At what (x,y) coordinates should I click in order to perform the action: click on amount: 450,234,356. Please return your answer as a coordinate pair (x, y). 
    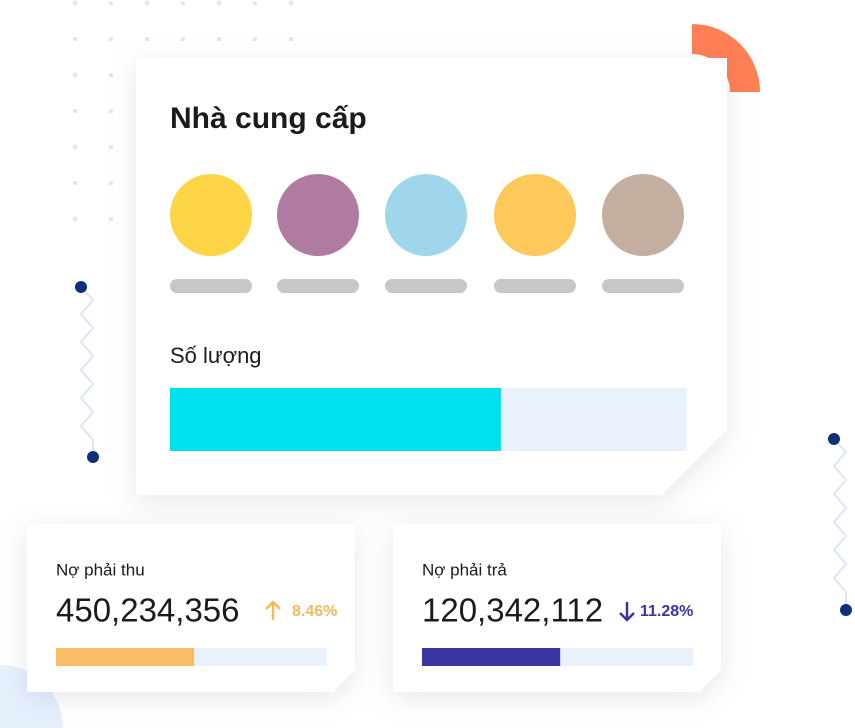
    Looking at the image, I should click on (148, 610).